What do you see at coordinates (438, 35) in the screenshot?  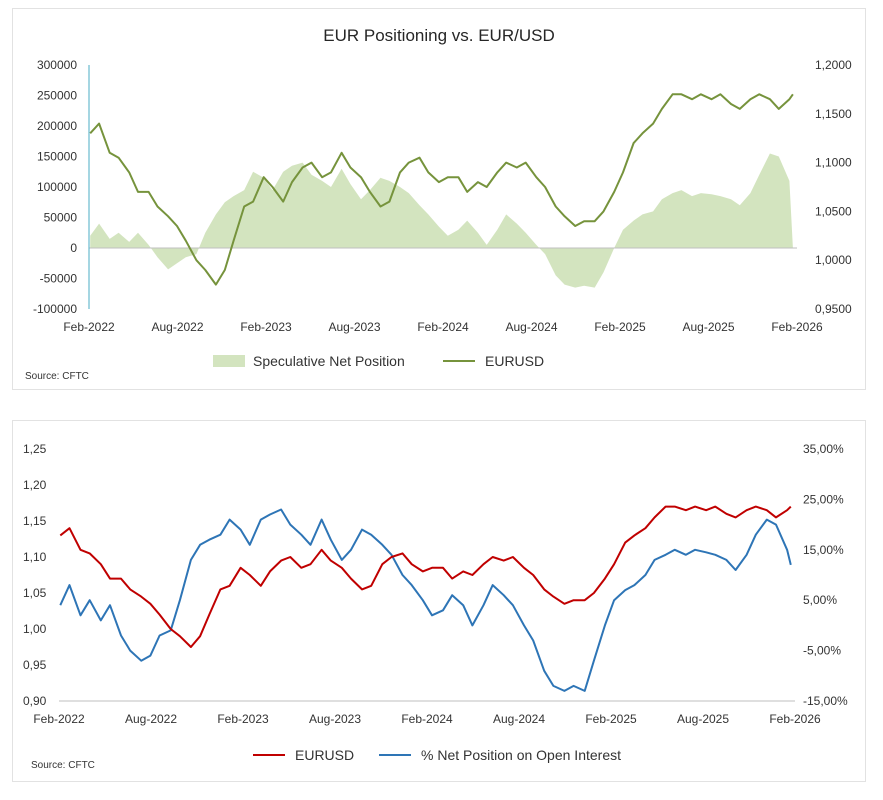 I see `chart-title: EUR Positioning vs. EUR/USD` at bounding box center [438, 35].